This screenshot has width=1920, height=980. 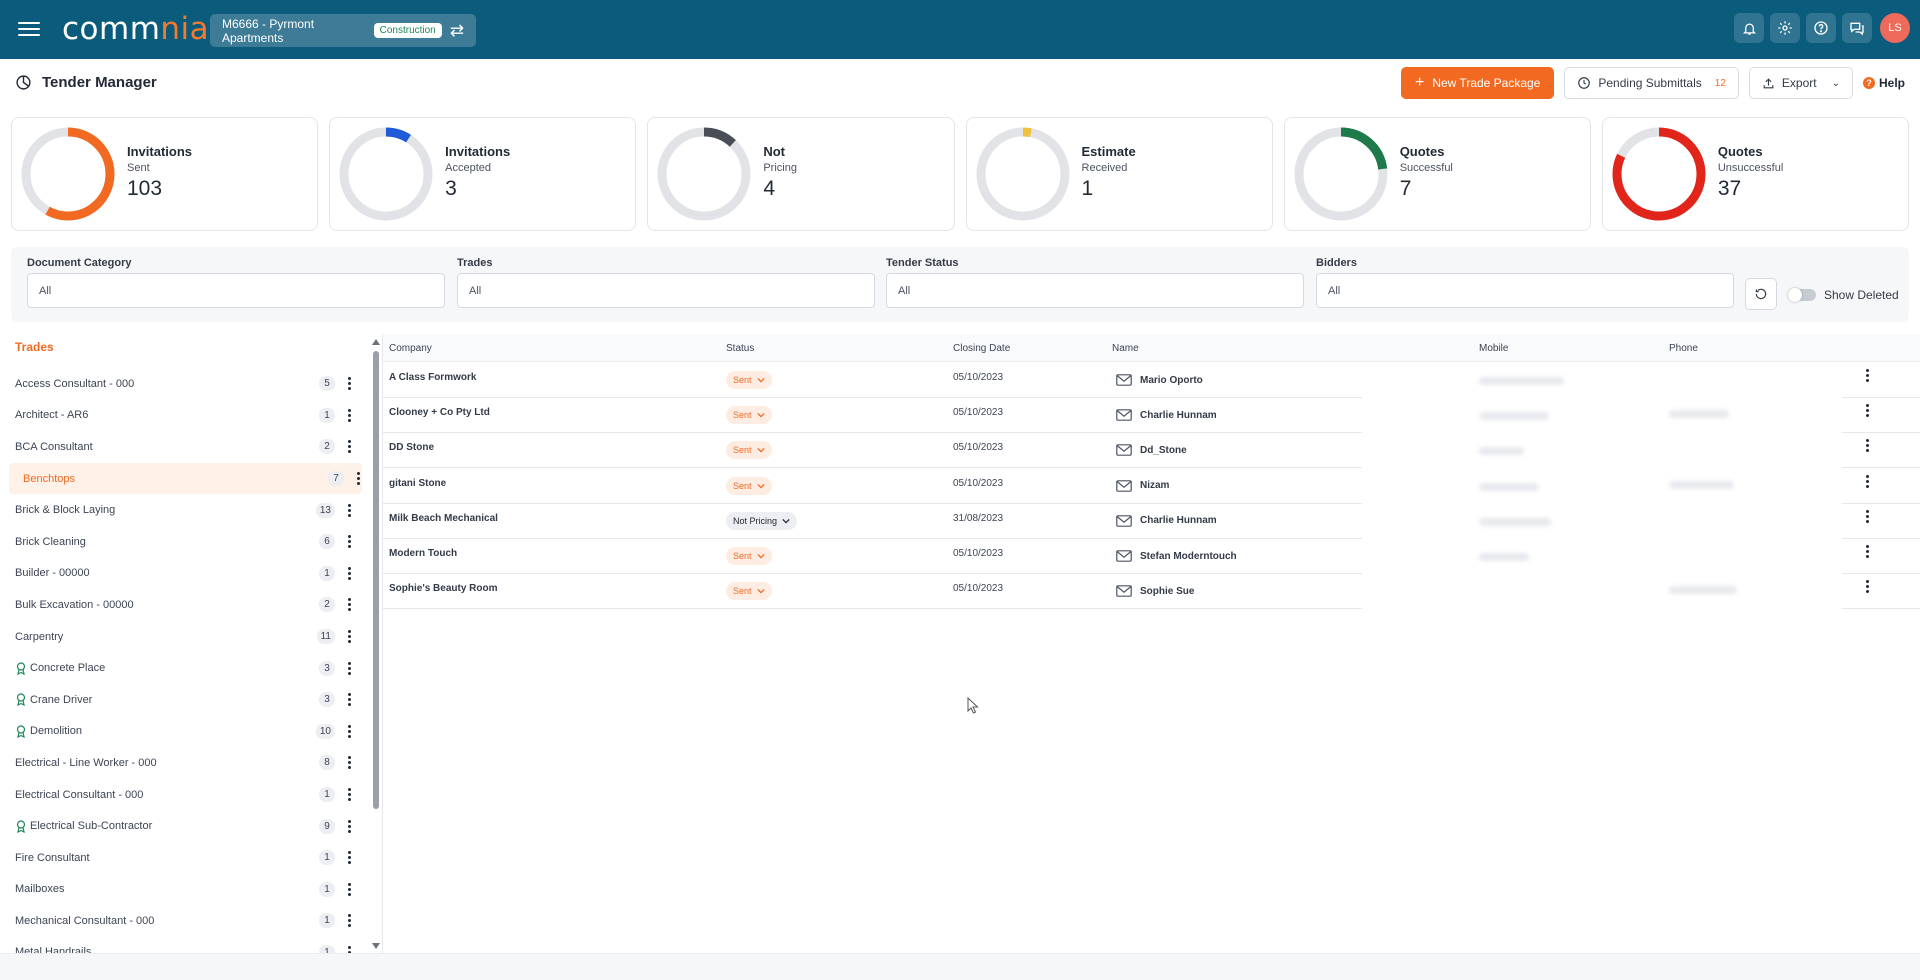 What do you see at coordinates (1095, 290) in the screenshot?
I see `tender-status-select: All` at bounding box center [1095, 290].